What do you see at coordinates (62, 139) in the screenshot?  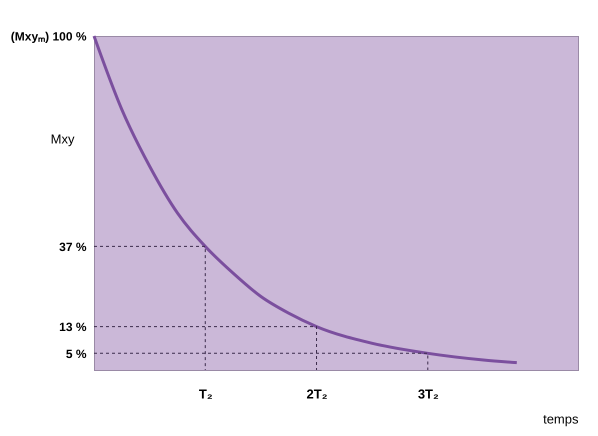 I see `y-axis-title: Mxy` at bounding box center [62, 139].